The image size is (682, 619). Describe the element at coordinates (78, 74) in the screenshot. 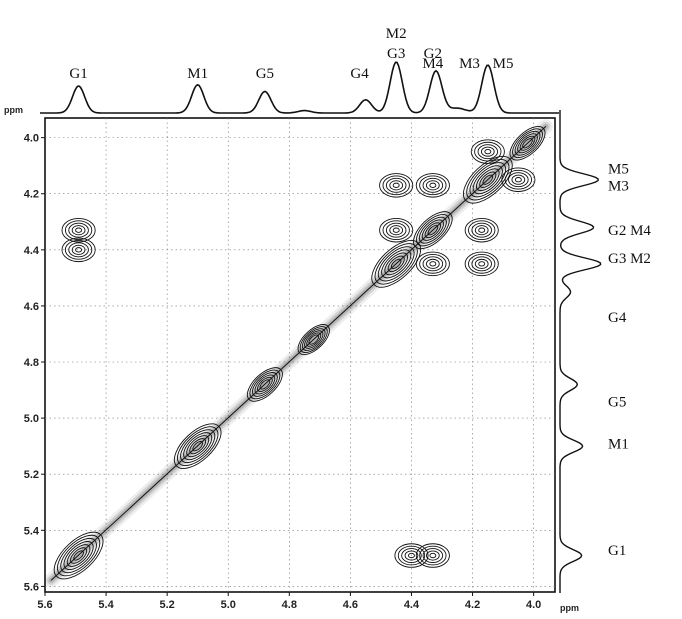

I see `top-label-g1: G1` at that location.